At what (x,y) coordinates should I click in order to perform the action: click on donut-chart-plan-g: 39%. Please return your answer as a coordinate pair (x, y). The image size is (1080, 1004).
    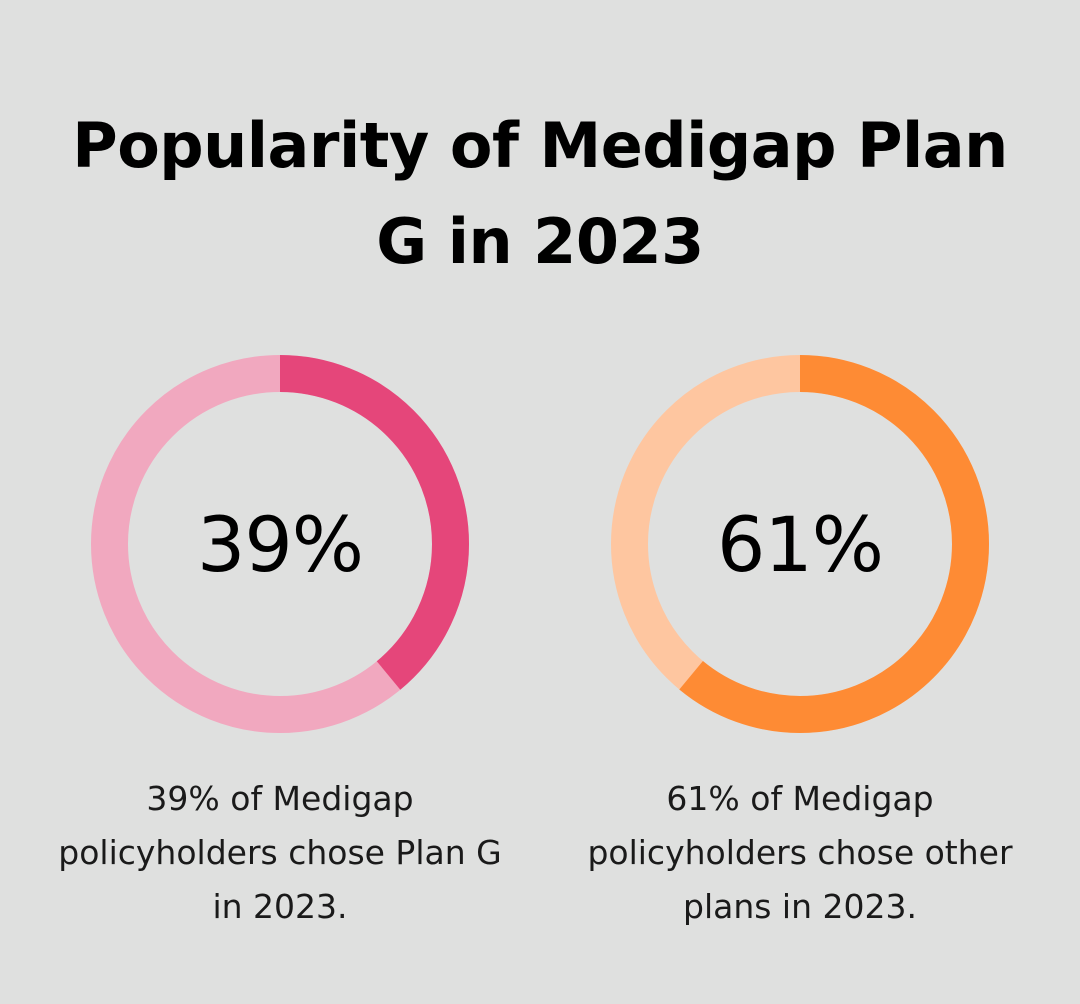
    Looking at the image, I should click on (280, 544).